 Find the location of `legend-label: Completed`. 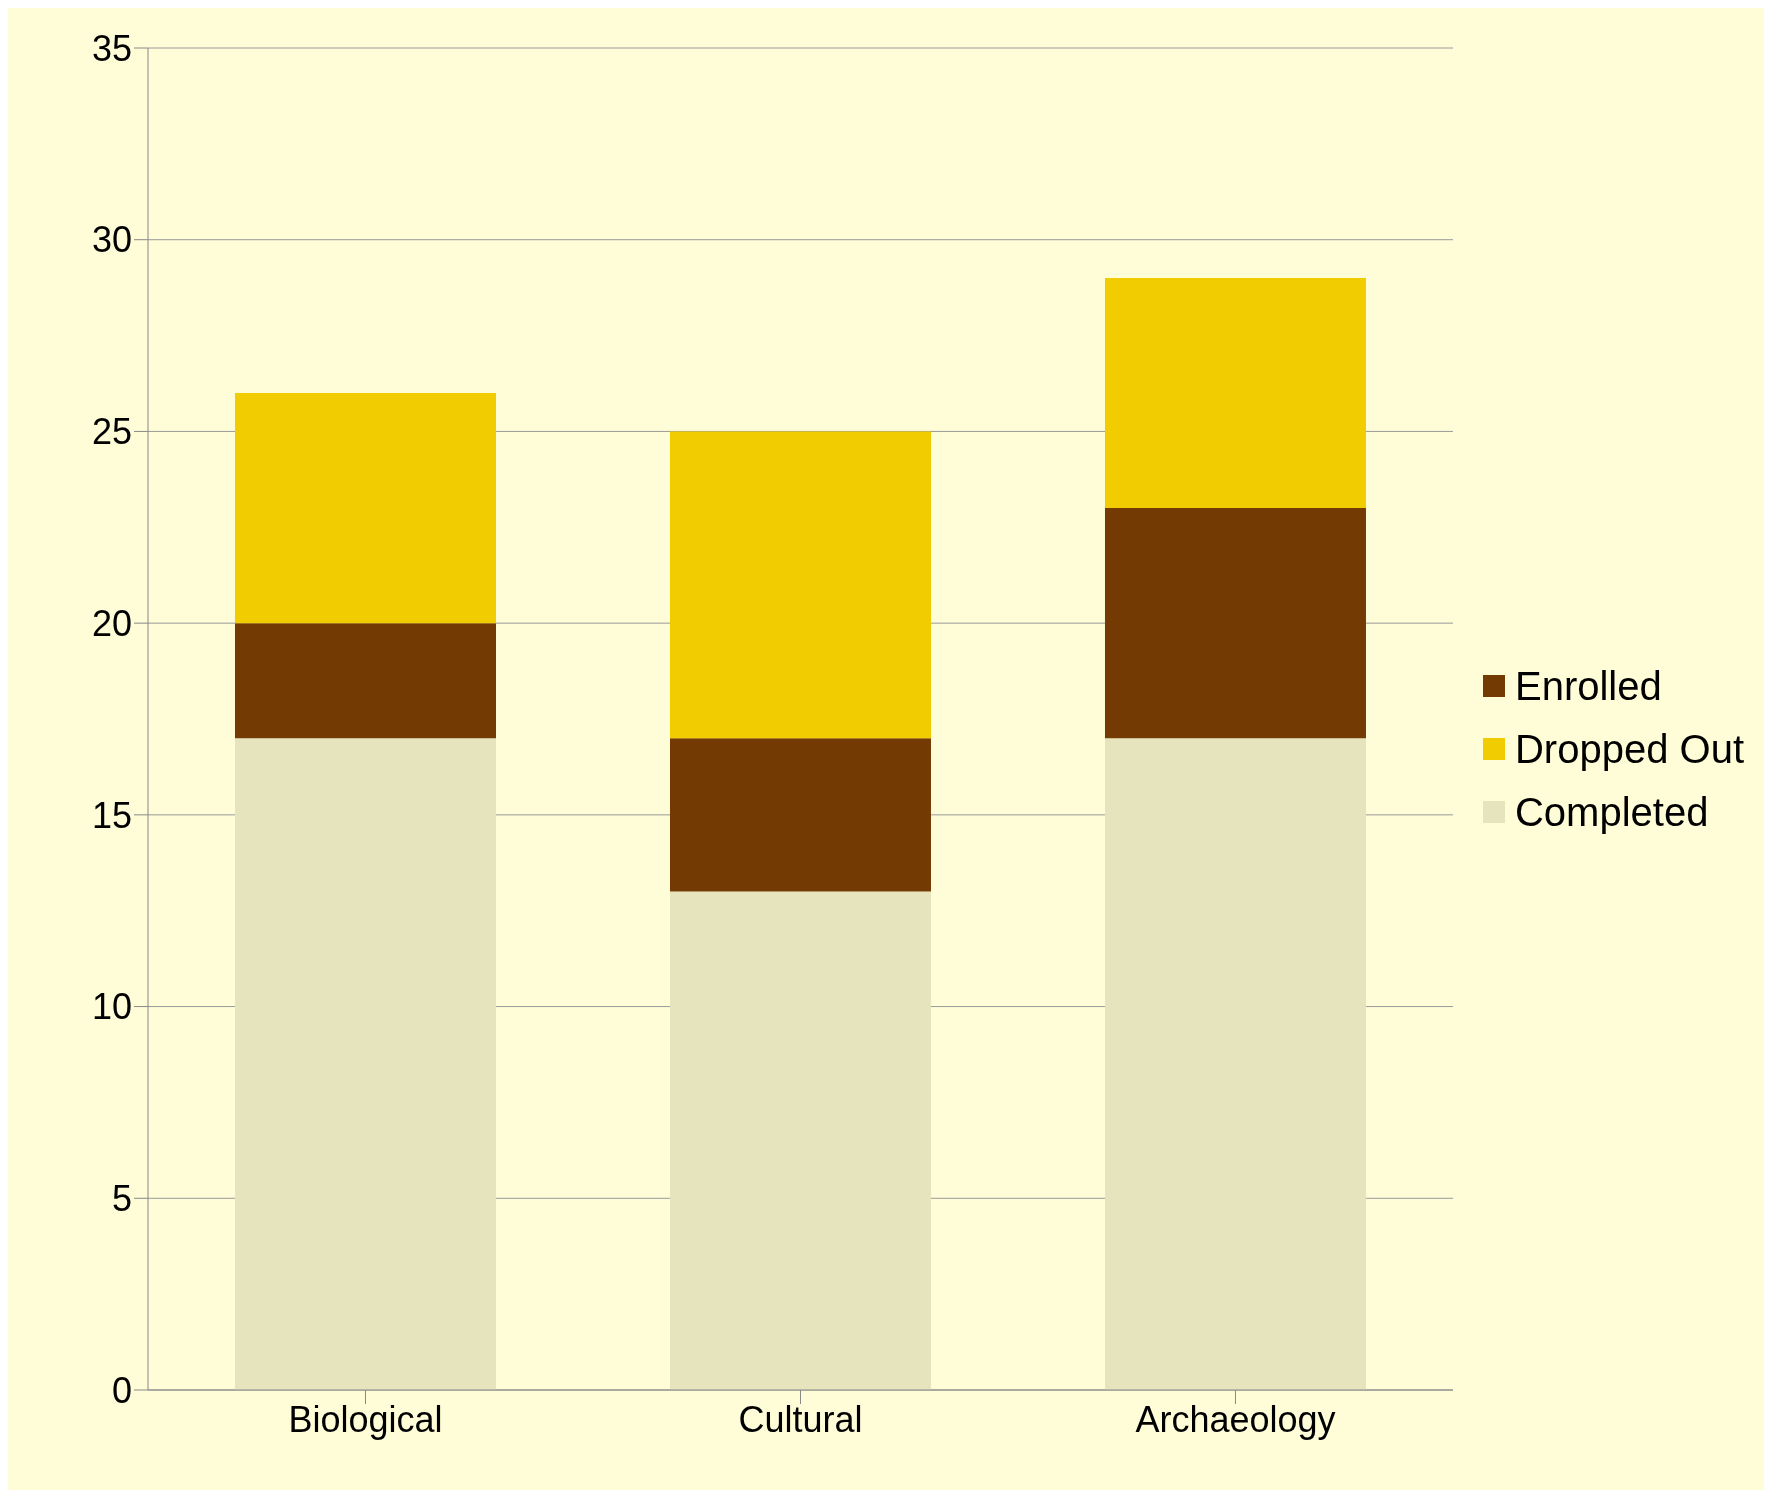

legend-label: Completed is located at coordinates (1611, 812).